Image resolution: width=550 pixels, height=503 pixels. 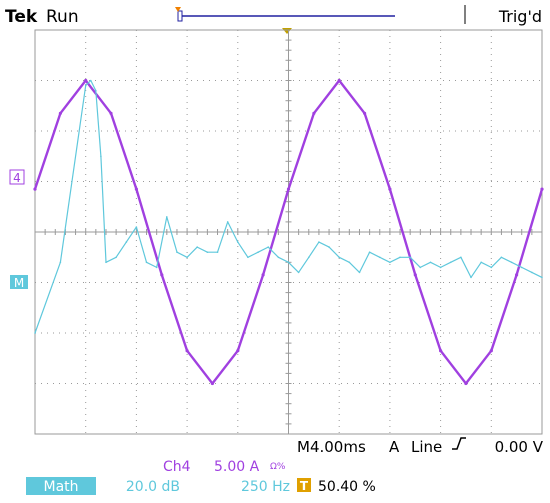 What do you see at coordinates (287, 31) in the screenshot?
I see `trigger-time-marker-icon` at bounding box center [287, 31].